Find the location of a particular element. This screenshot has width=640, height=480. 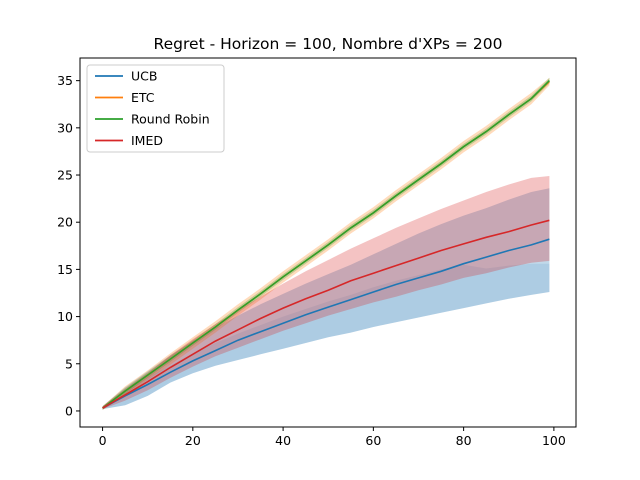

x-axis: 0 20 40 60 80 100 is located at coordinates (332, 437).